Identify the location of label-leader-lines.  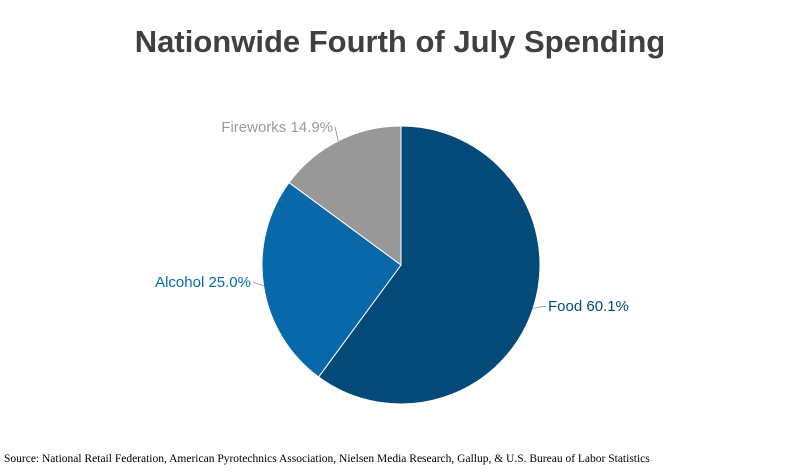
(399, 217).